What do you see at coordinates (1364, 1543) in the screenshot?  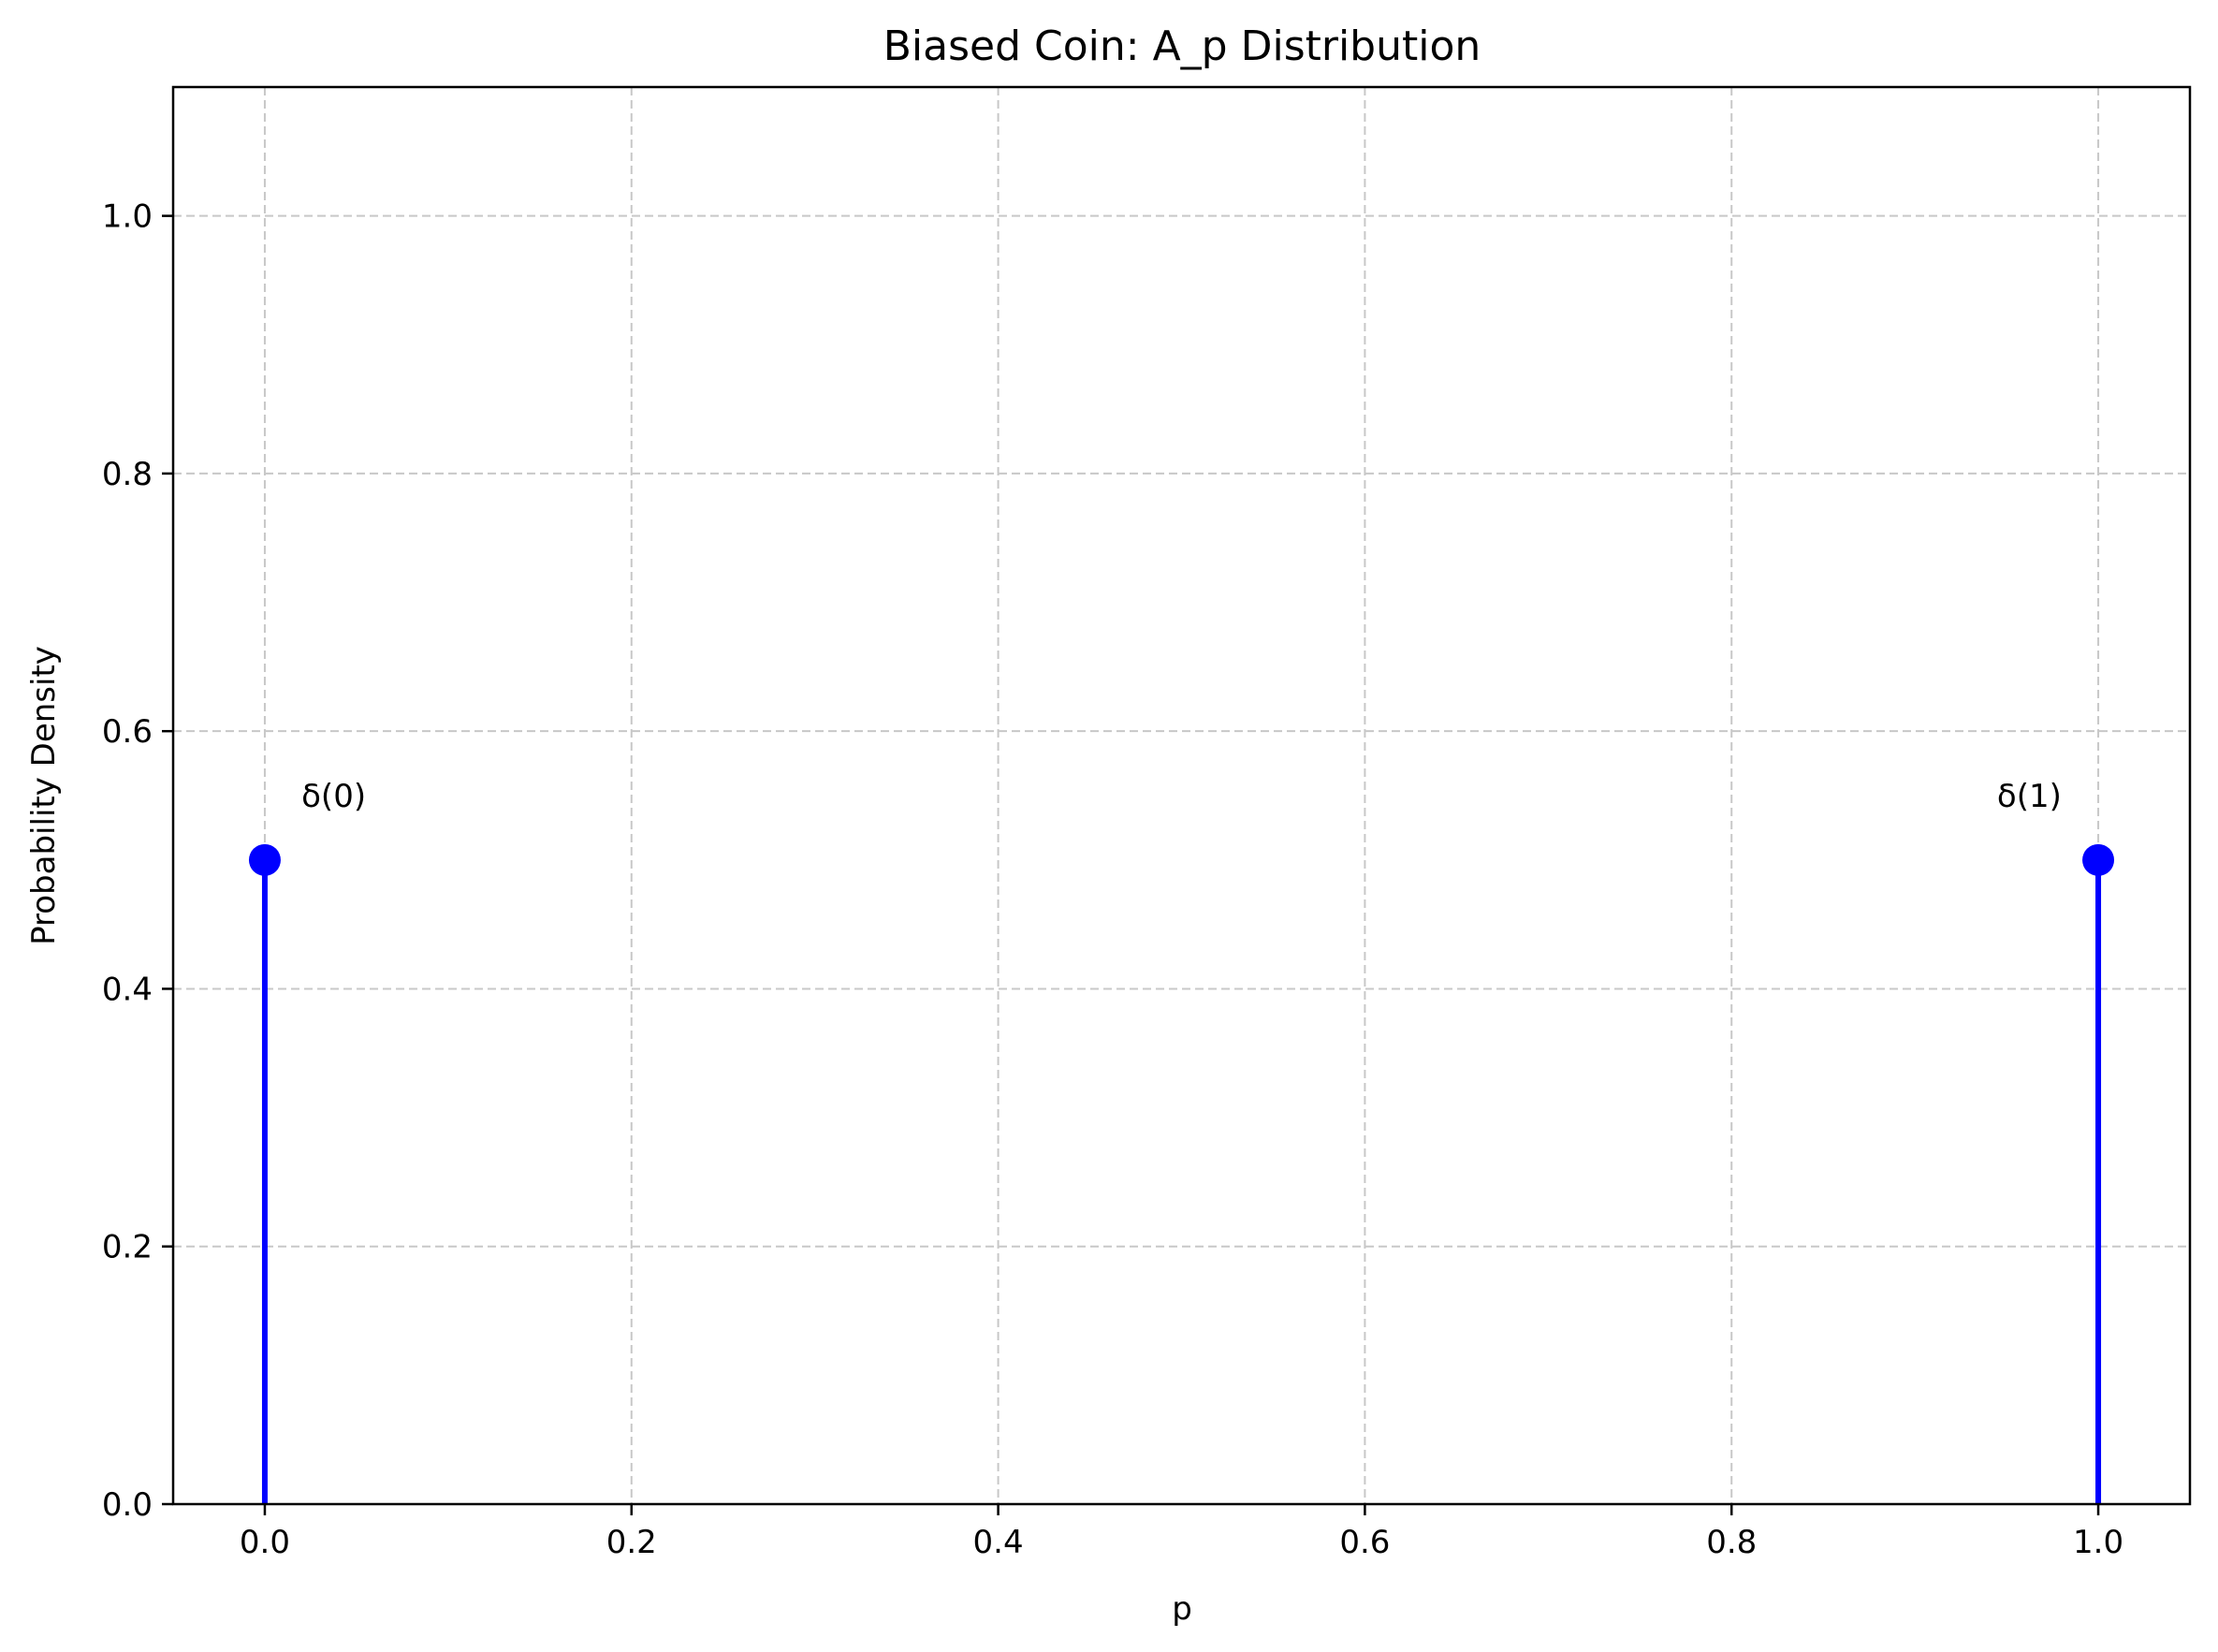 I see `x-tick-label: 0.6` at bounding box center [1364, 1543].